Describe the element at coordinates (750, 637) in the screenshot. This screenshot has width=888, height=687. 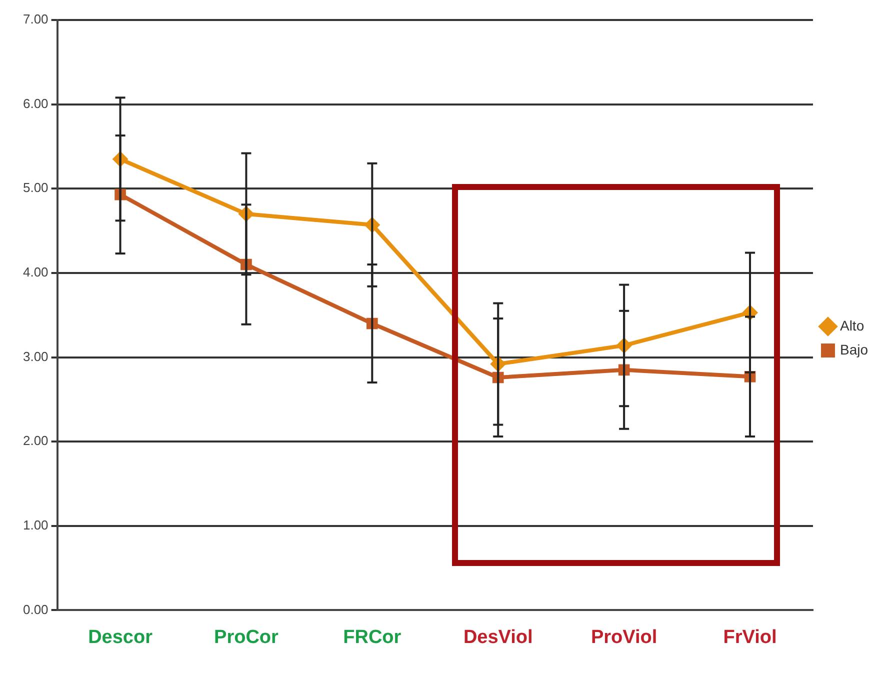
I see `x-tick-label: FrViol` at that location.